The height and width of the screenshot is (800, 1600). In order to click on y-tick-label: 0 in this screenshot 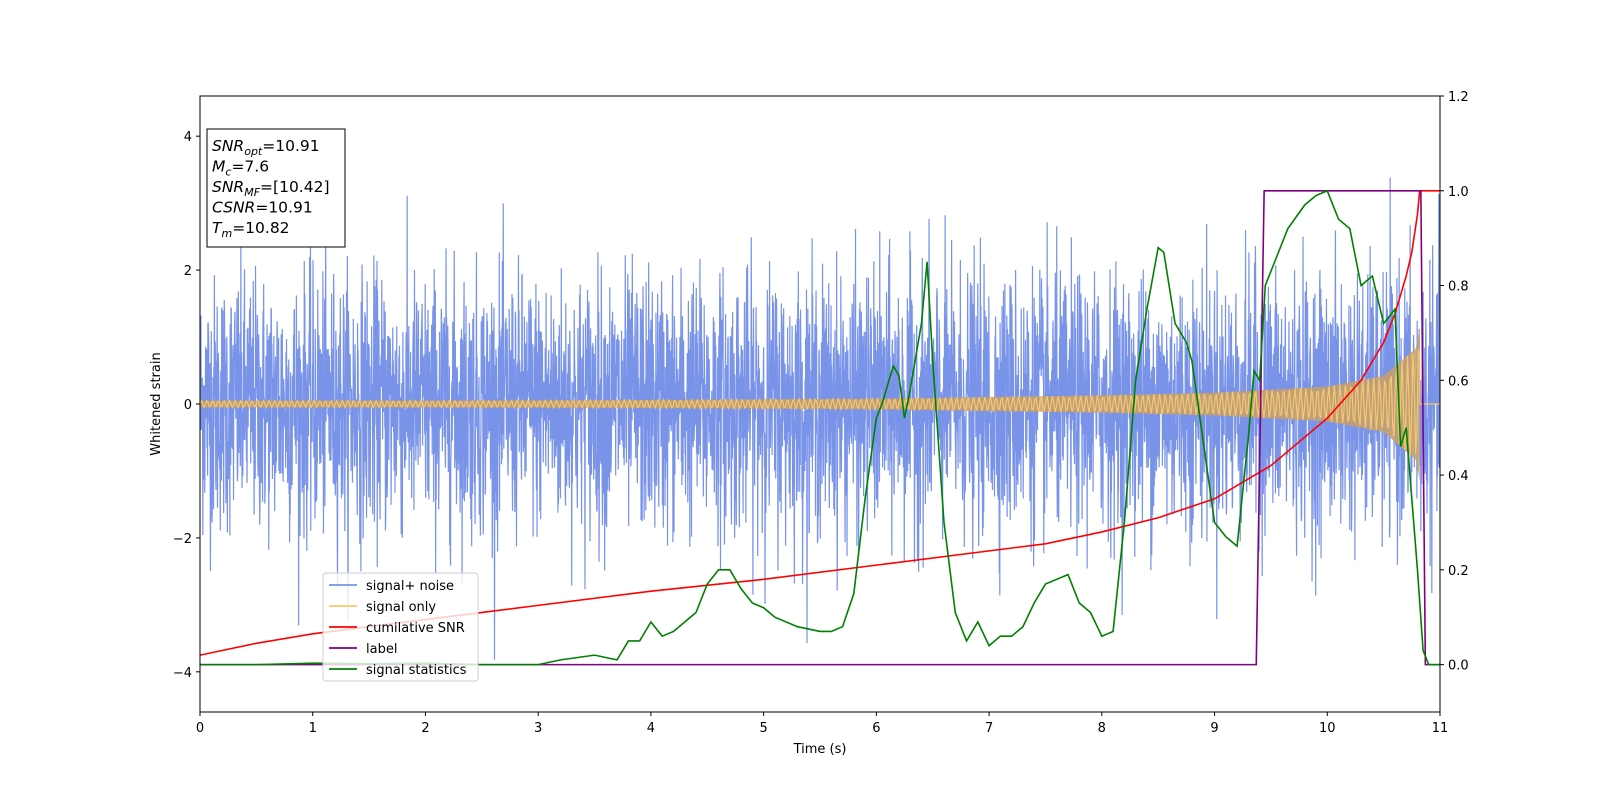, I will do `click(188, 405)`.